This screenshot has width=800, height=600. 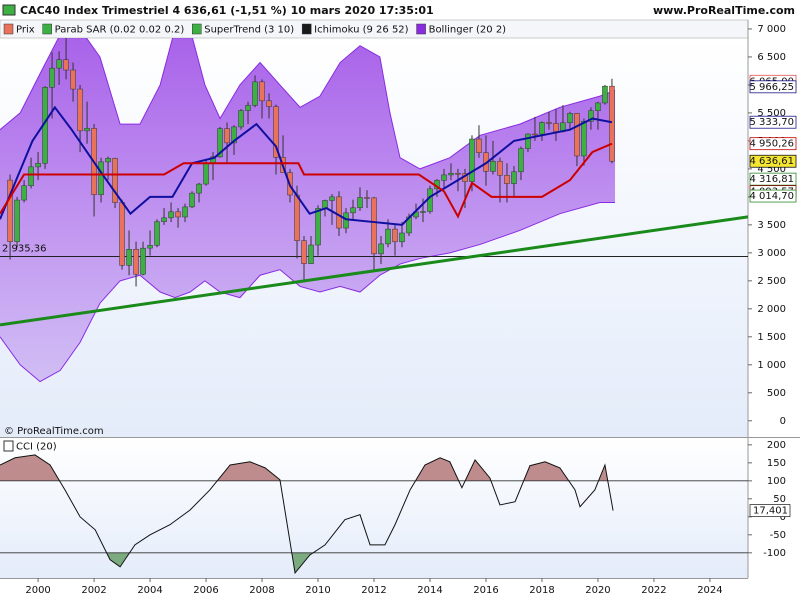 What do you see at coordinates (307, 467) in the screenshot?
I see `cci-extreme-fill` at bounding box center [307, 467].